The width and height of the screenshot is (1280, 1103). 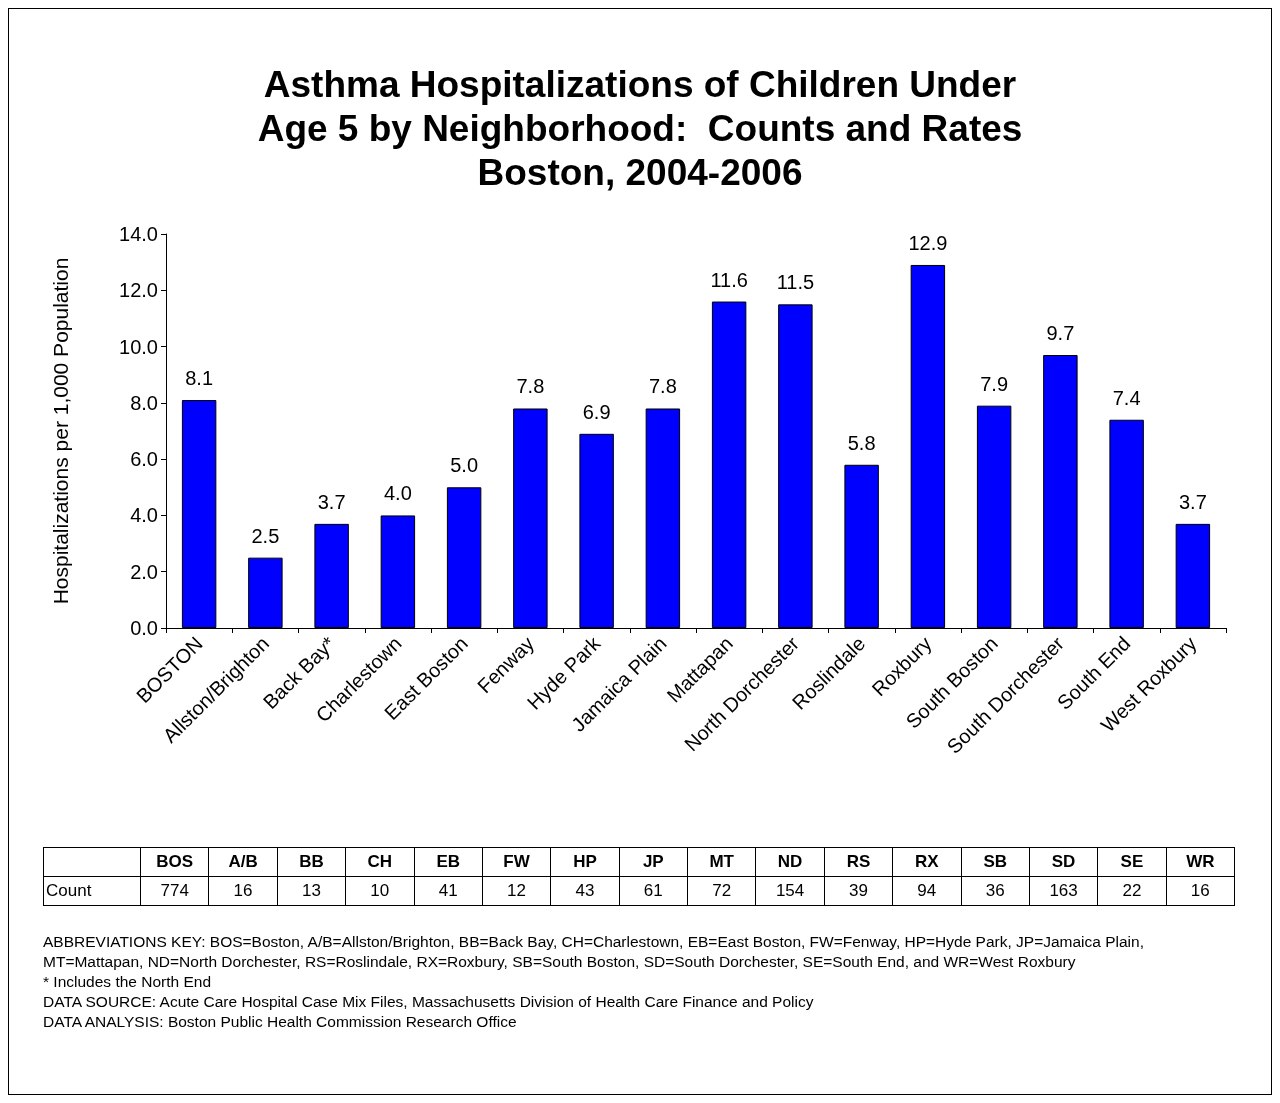 I want to click on data-label: 774, so click(x=174, y=891).